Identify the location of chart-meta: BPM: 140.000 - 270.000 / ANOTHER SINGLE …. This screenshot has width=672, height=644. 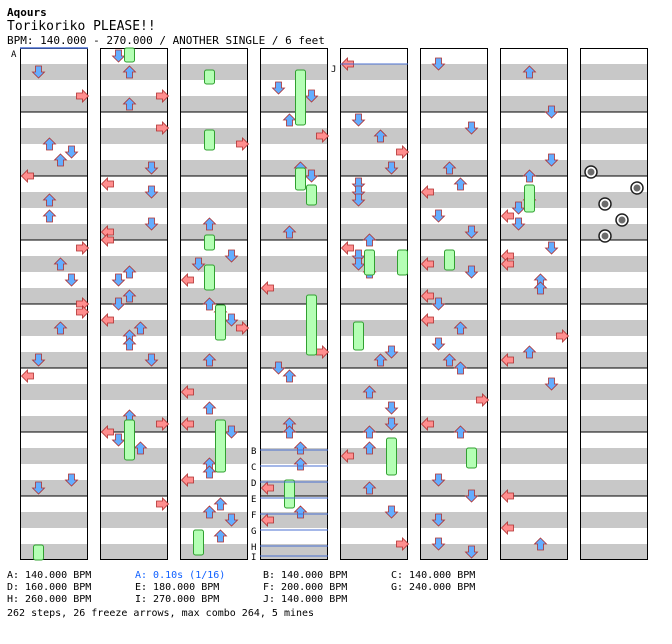
(166, 40).